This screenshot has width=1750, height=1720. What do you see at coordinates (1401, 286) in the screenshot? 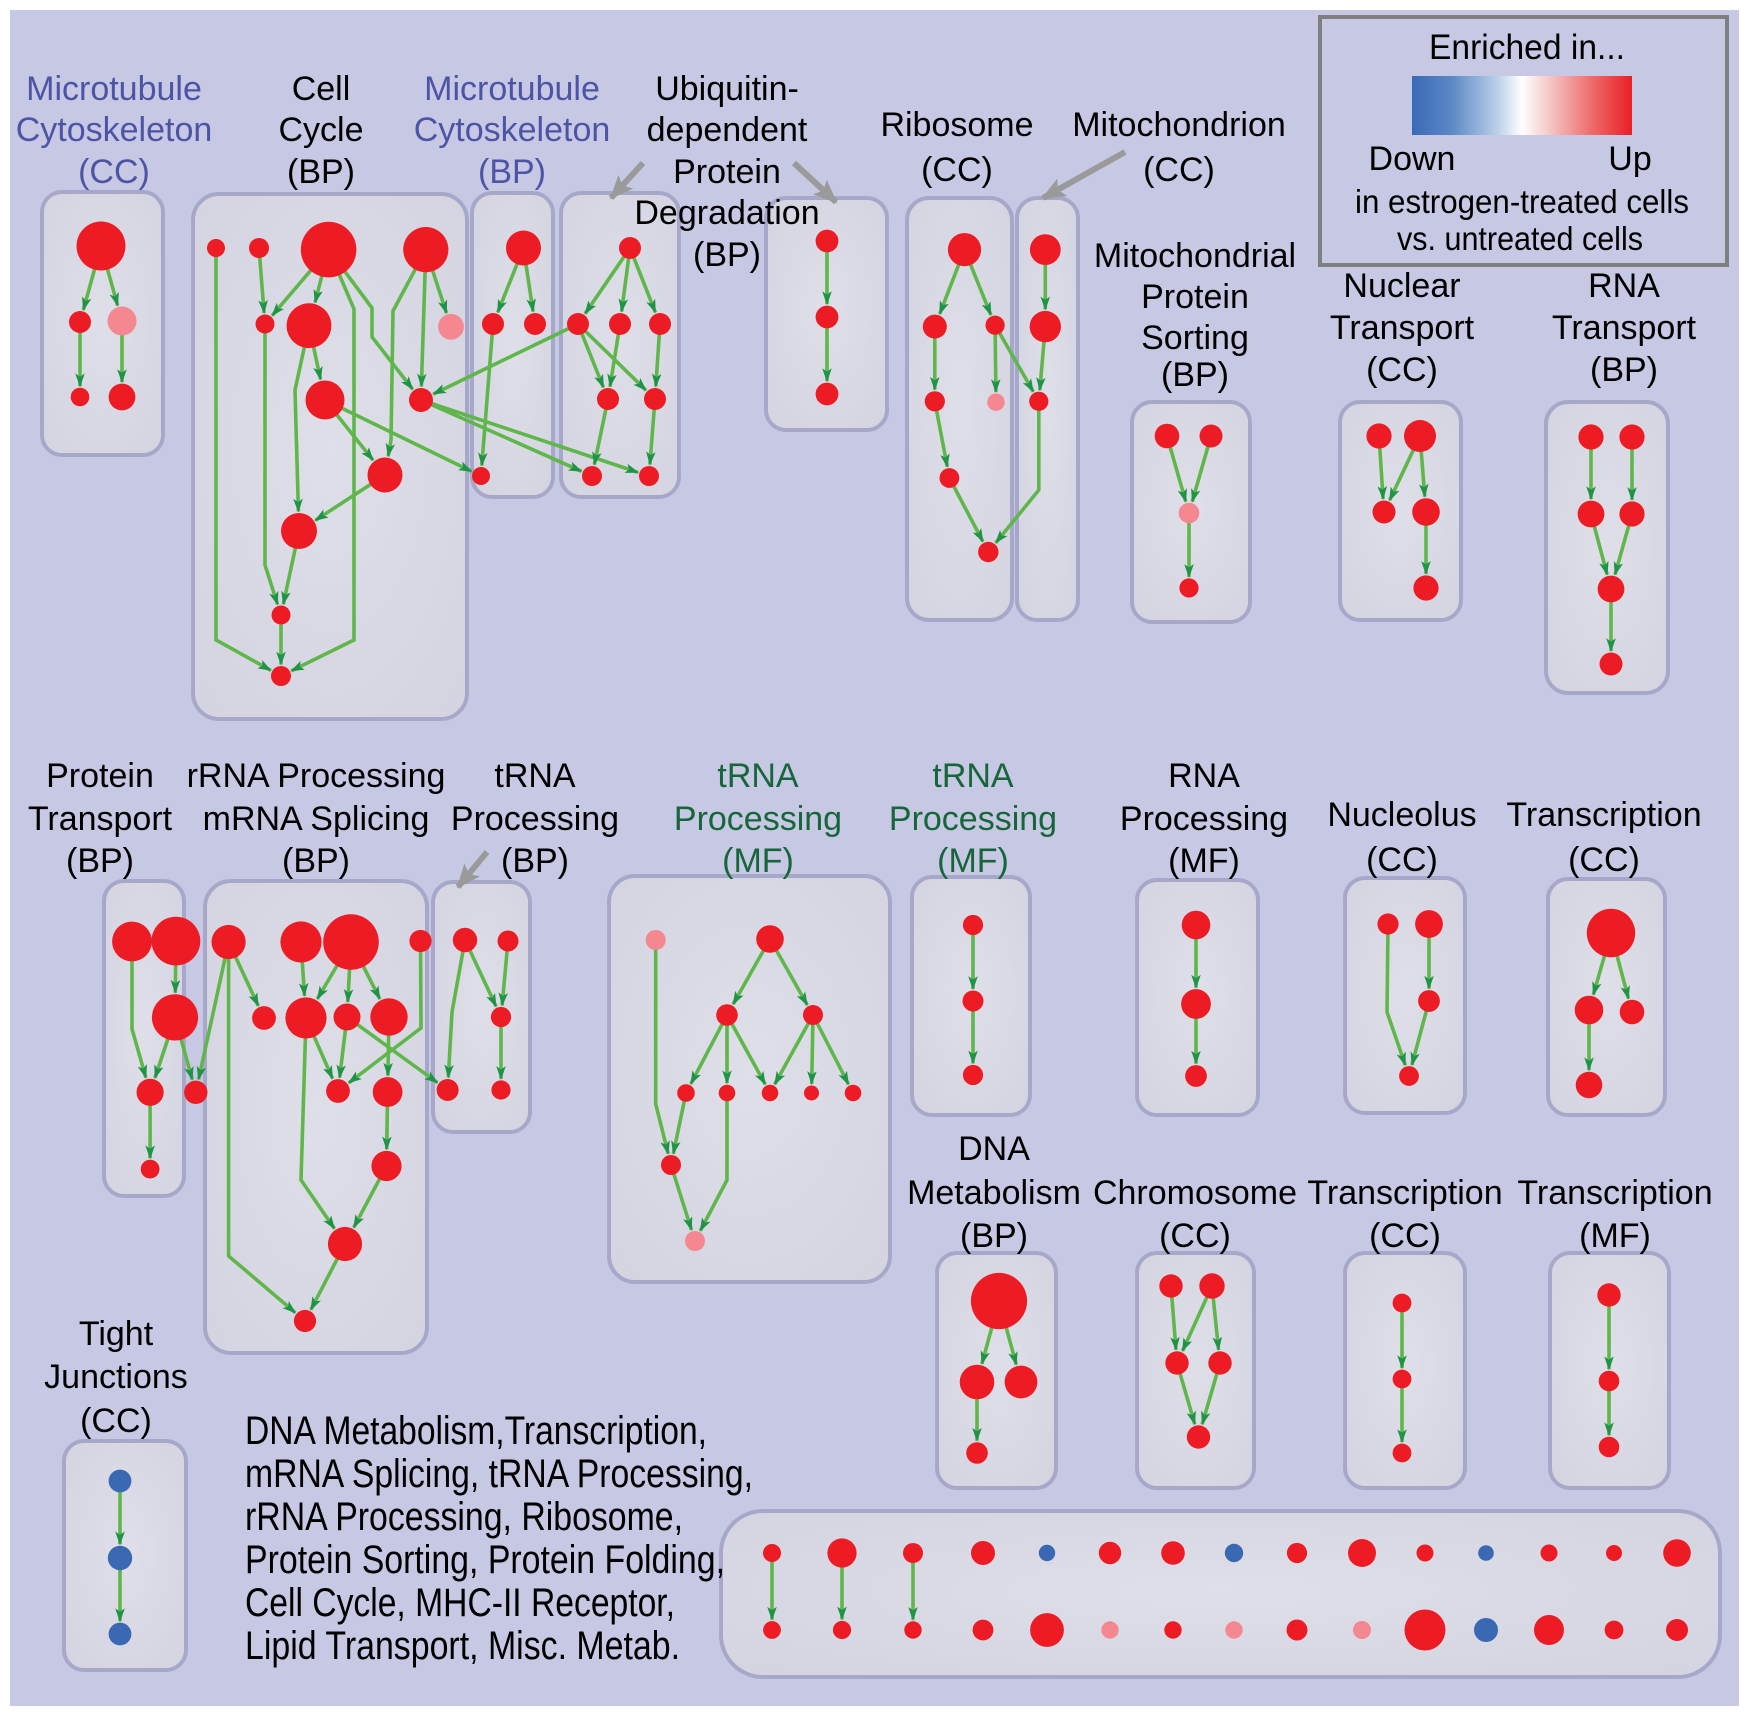
I see `svg-text: Nuclear` at bounding box center [1401, 286].